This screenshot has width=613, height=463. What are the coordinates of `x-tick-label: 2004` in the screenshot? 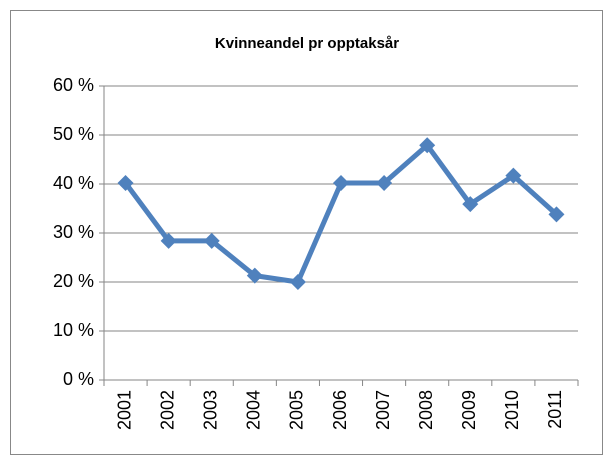 It's located at (254, 410).